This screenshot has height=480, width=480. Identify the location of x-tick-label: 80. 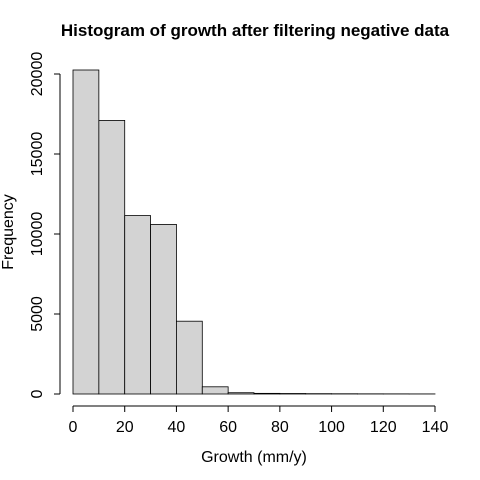
(280, 427).